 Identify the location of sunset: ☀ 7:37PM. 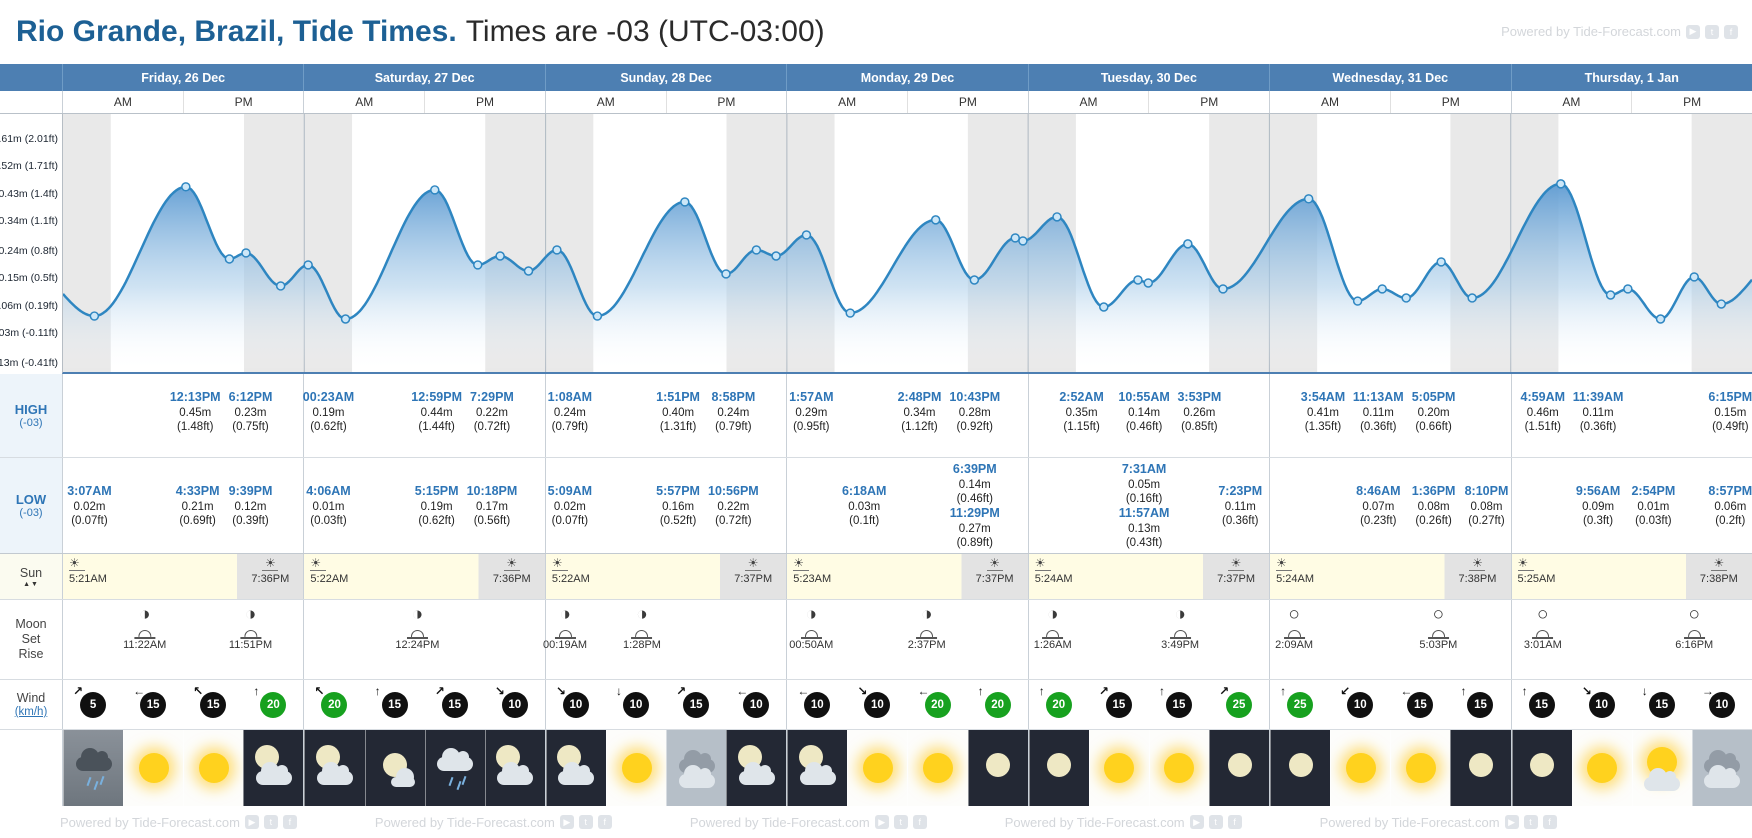
(1236, 571).